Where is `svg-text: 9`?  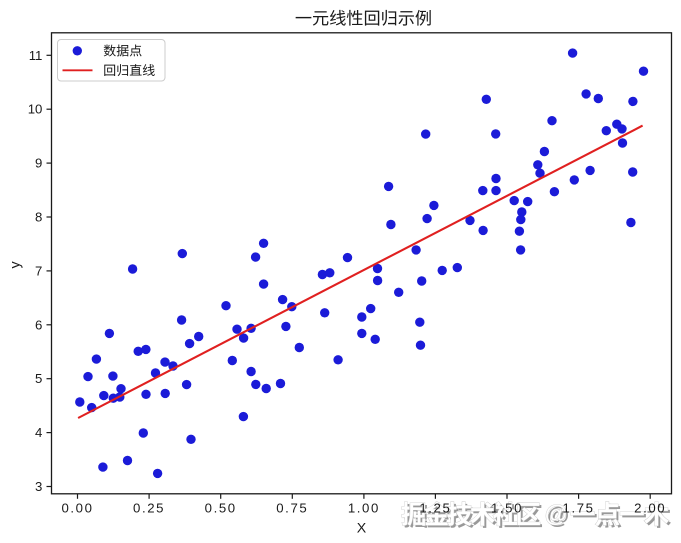 svg-text: 9 is located at coordinates (38, 163).